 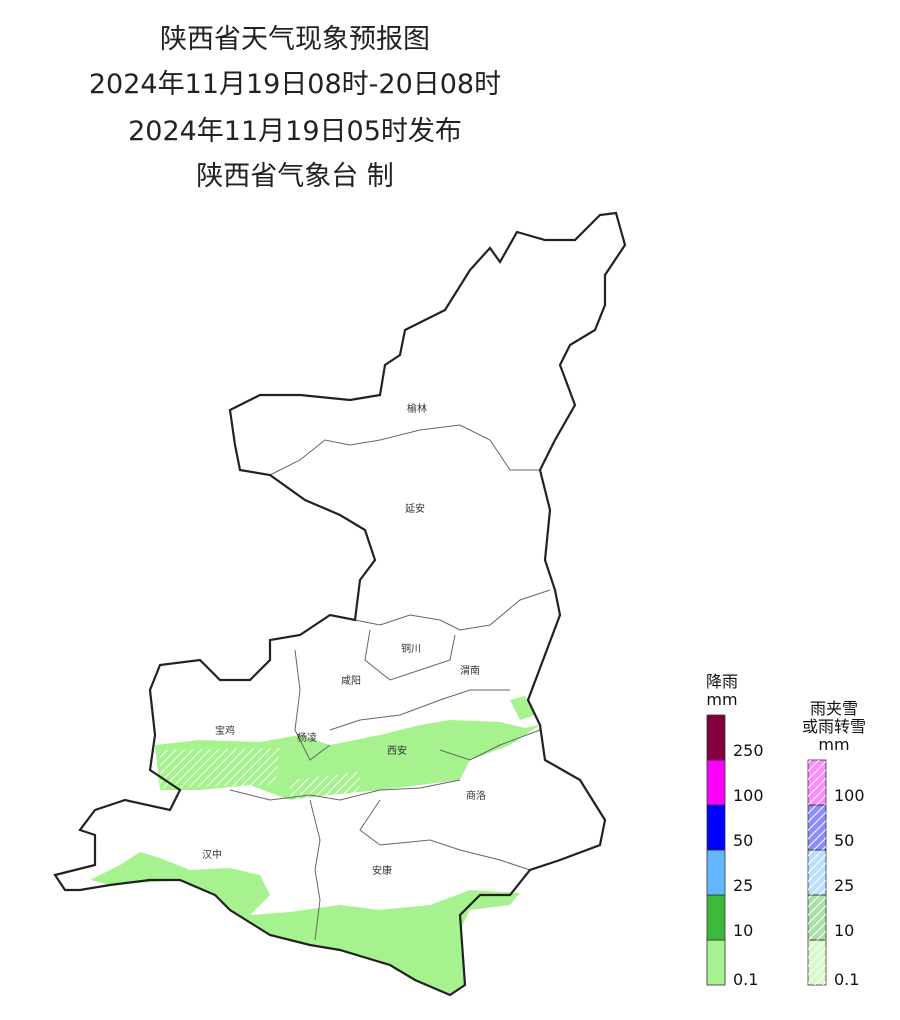 What do you see at coordinates (307, 737) in the screenshot?
I see `city-label: 杨凌` at bounding box center [307, 737].